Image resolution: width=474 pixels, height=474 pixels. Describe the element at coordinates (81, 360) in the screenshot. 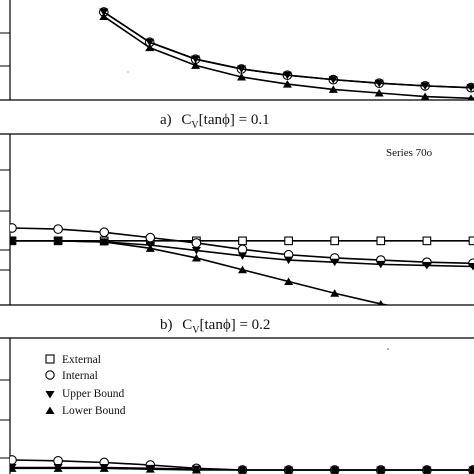

I see `legend-label-external: External` at that location.